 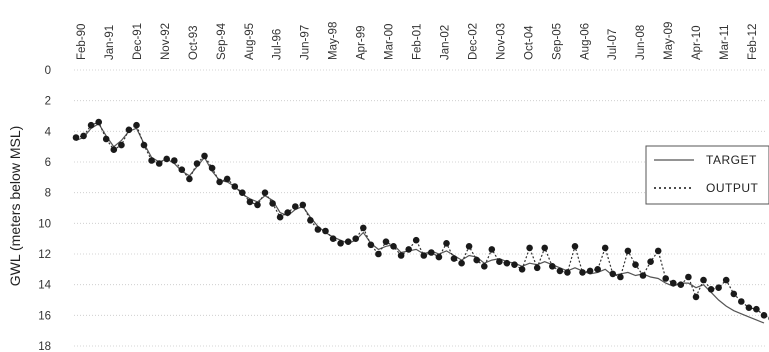 What do you see at coordinates (697, 42) in the screenshot?
I see `x-tick-label: Apr-10` at bounding box center [697, 42].